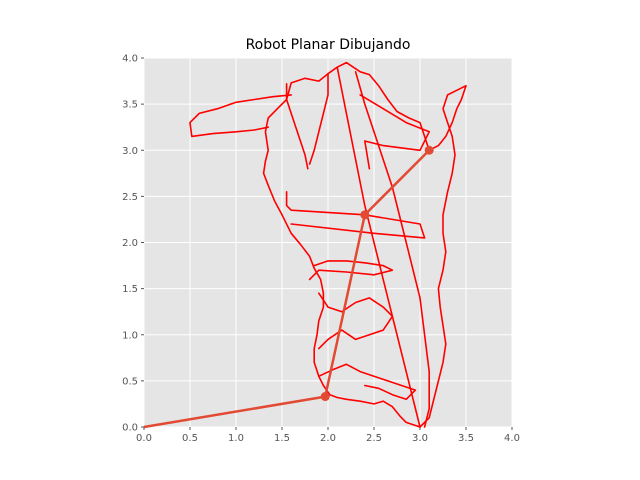 The height and width of the screenshot is (480, 640). Describe the element at coordinates (130, 243) in the screenshot. I see `y-tick-label: 2.0` at that location.